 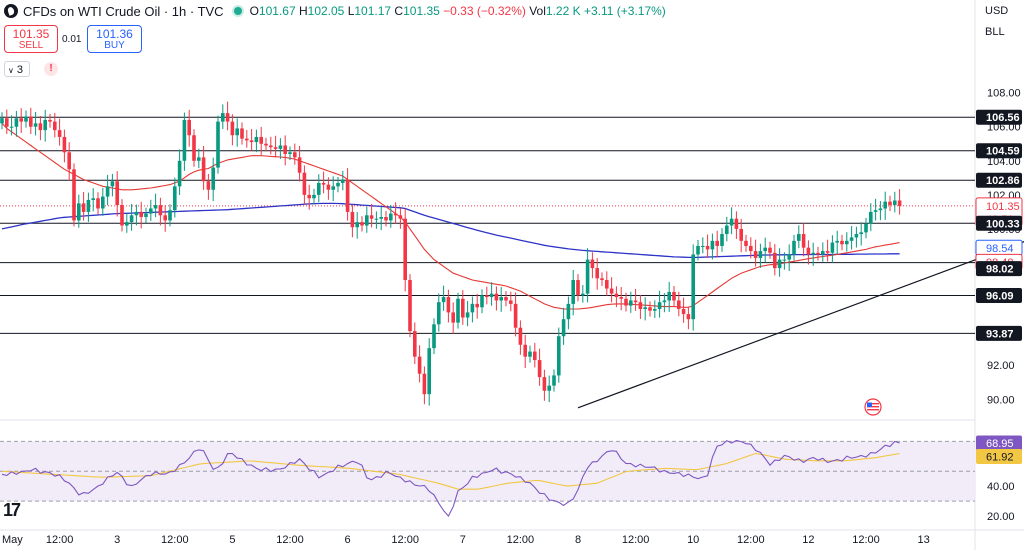 I want to click on buy-label: BUY, so click(x=114, y=45).